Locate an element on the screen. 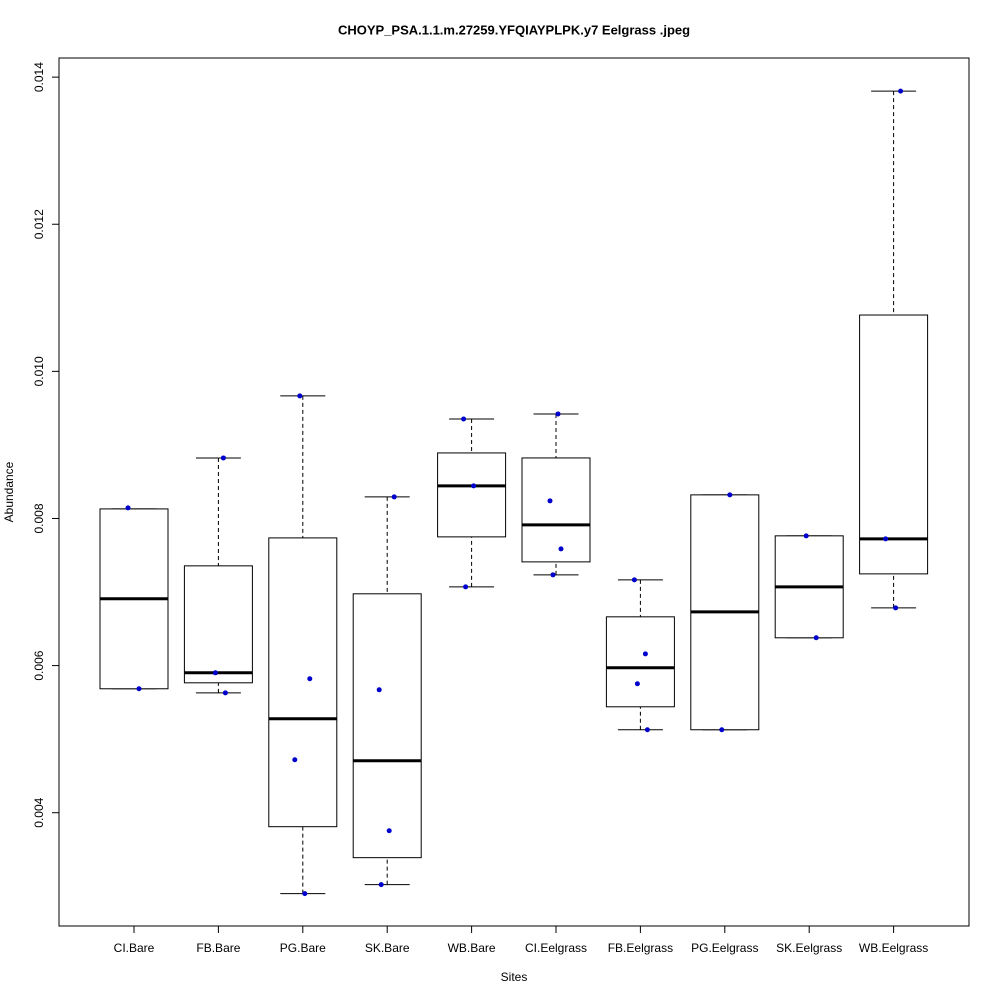 This screenshot has height=1000, width=1000. x-tick-label: CI.Bare is located at coordinates (134, 948).